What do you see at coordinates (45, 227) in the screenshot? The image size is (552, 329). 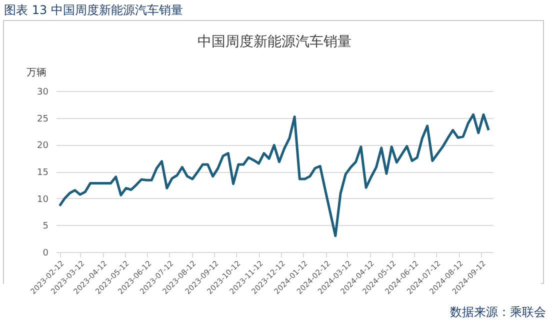 I see `y-tick-label: 5` at bounding box center [45, 227].